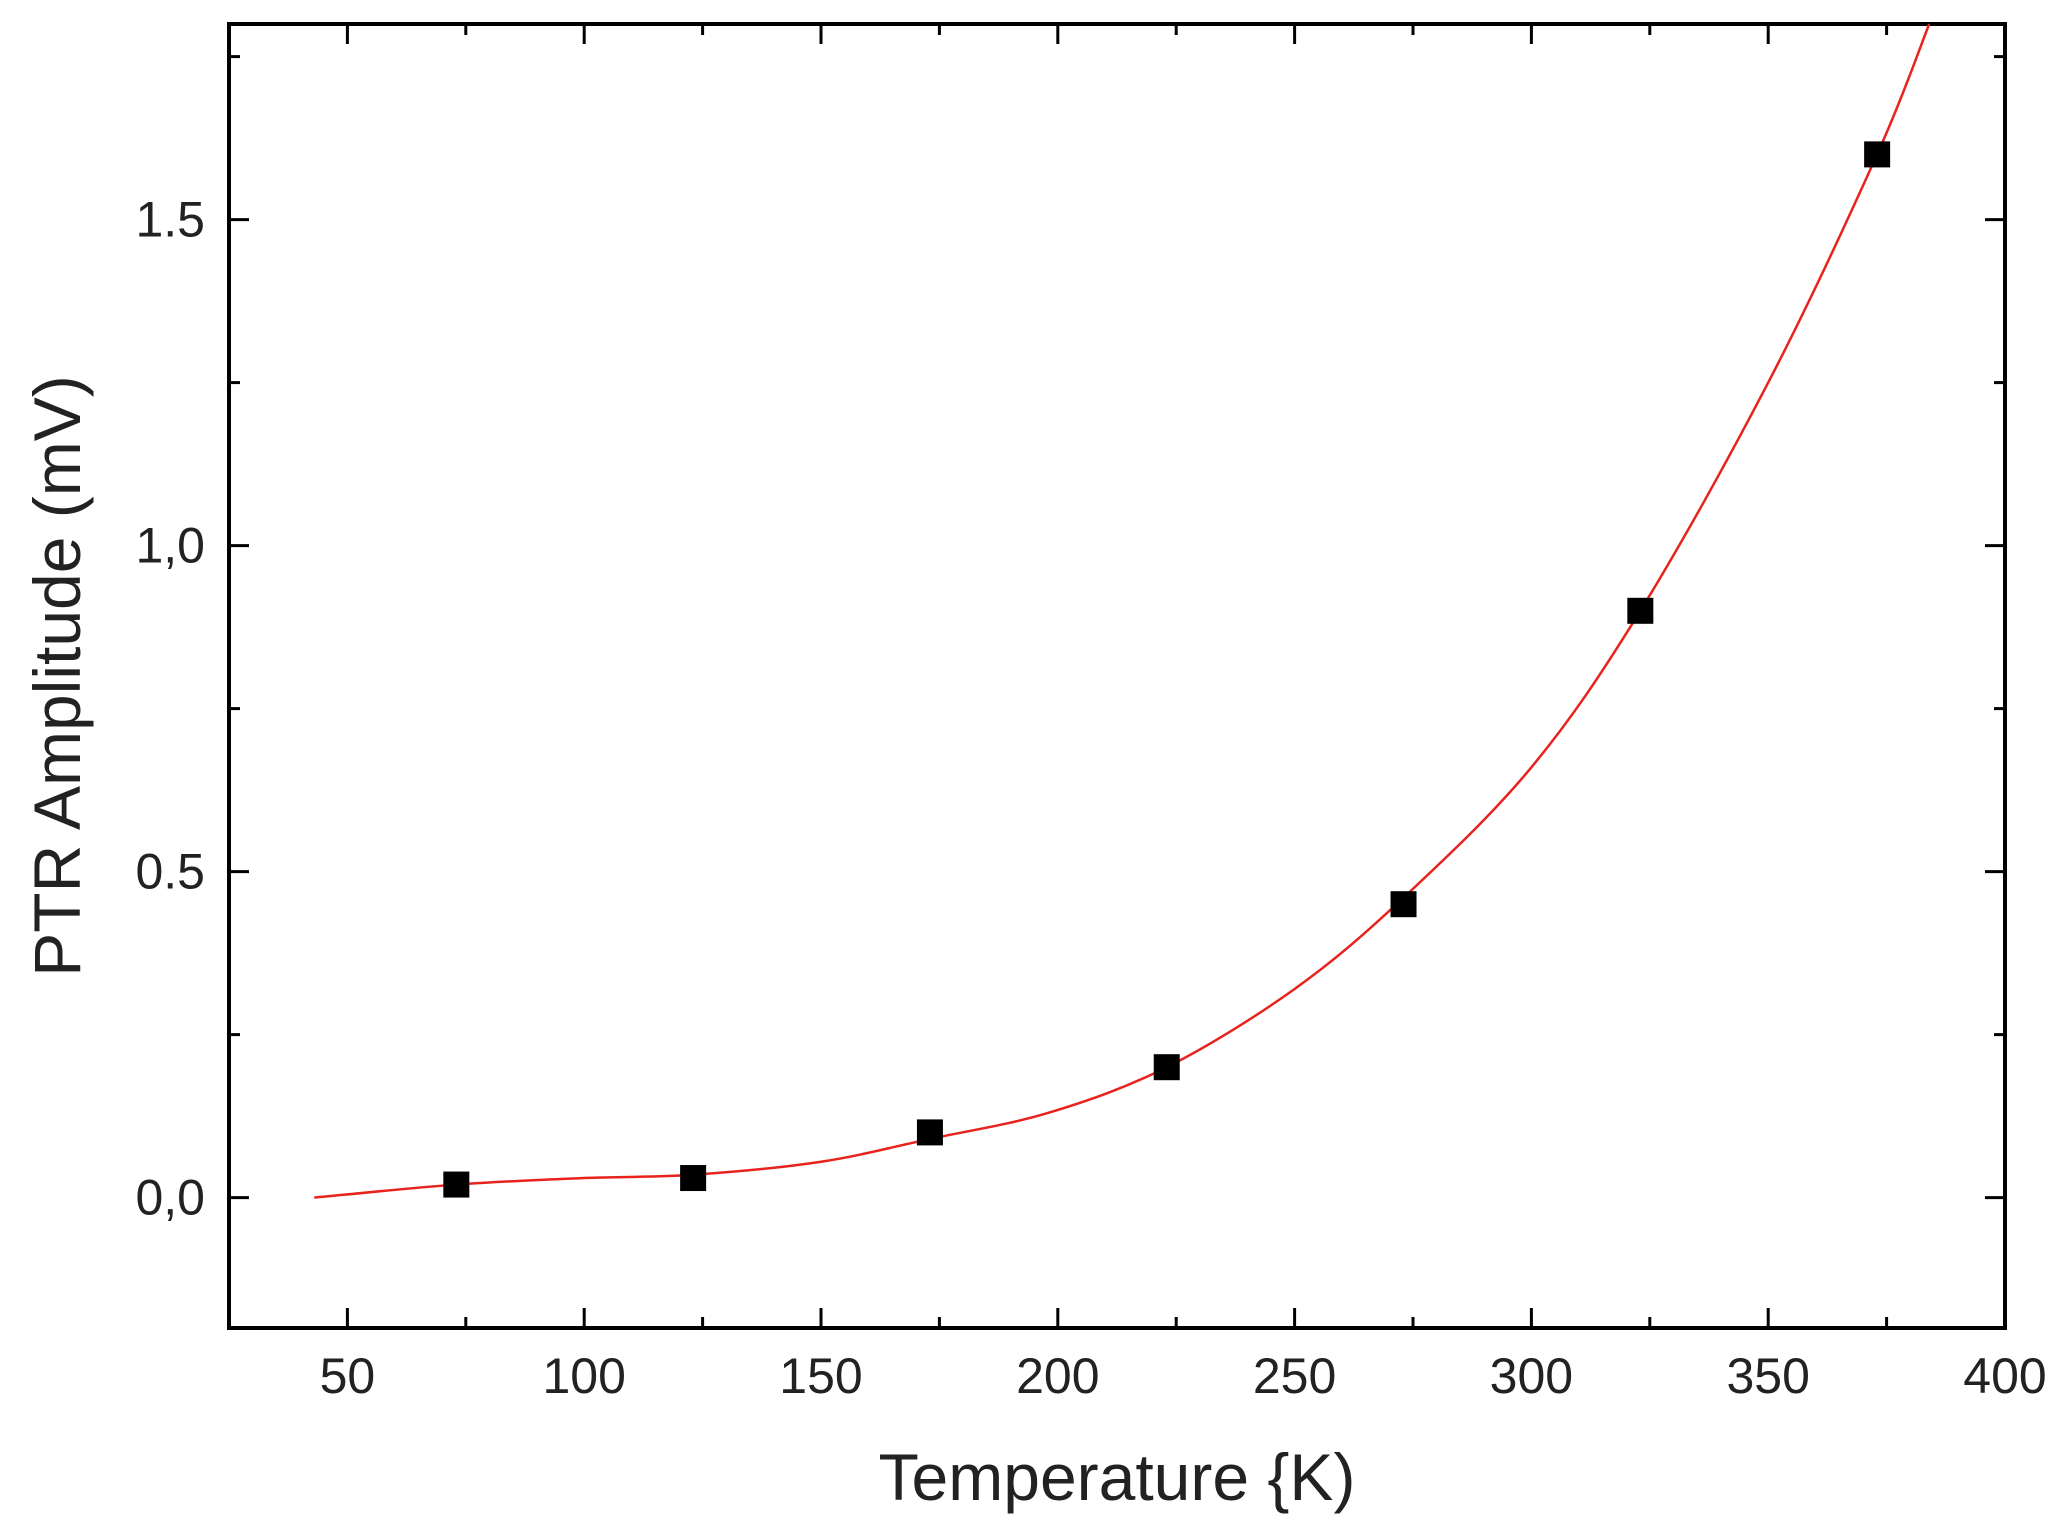  Describe the element at coordinates (1767, 1376) in the screenshot. I see `x-tick-label: 350` at that location.